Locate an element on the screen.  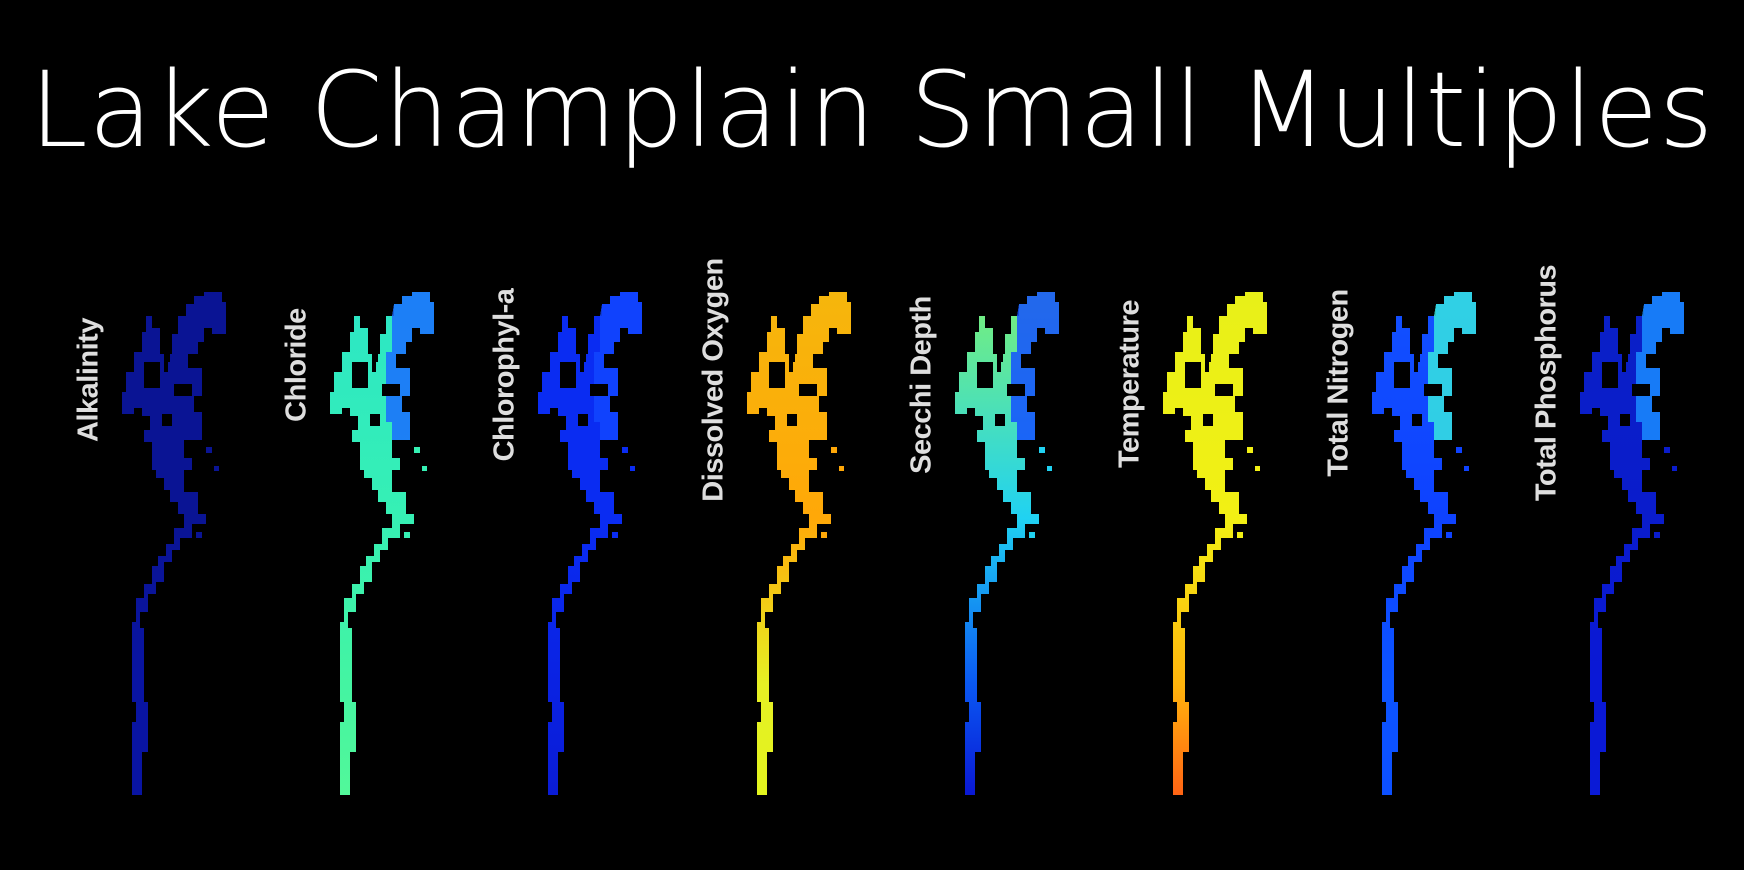
panel-label-container: Secchi Depth is located at coordinates (922, 544).